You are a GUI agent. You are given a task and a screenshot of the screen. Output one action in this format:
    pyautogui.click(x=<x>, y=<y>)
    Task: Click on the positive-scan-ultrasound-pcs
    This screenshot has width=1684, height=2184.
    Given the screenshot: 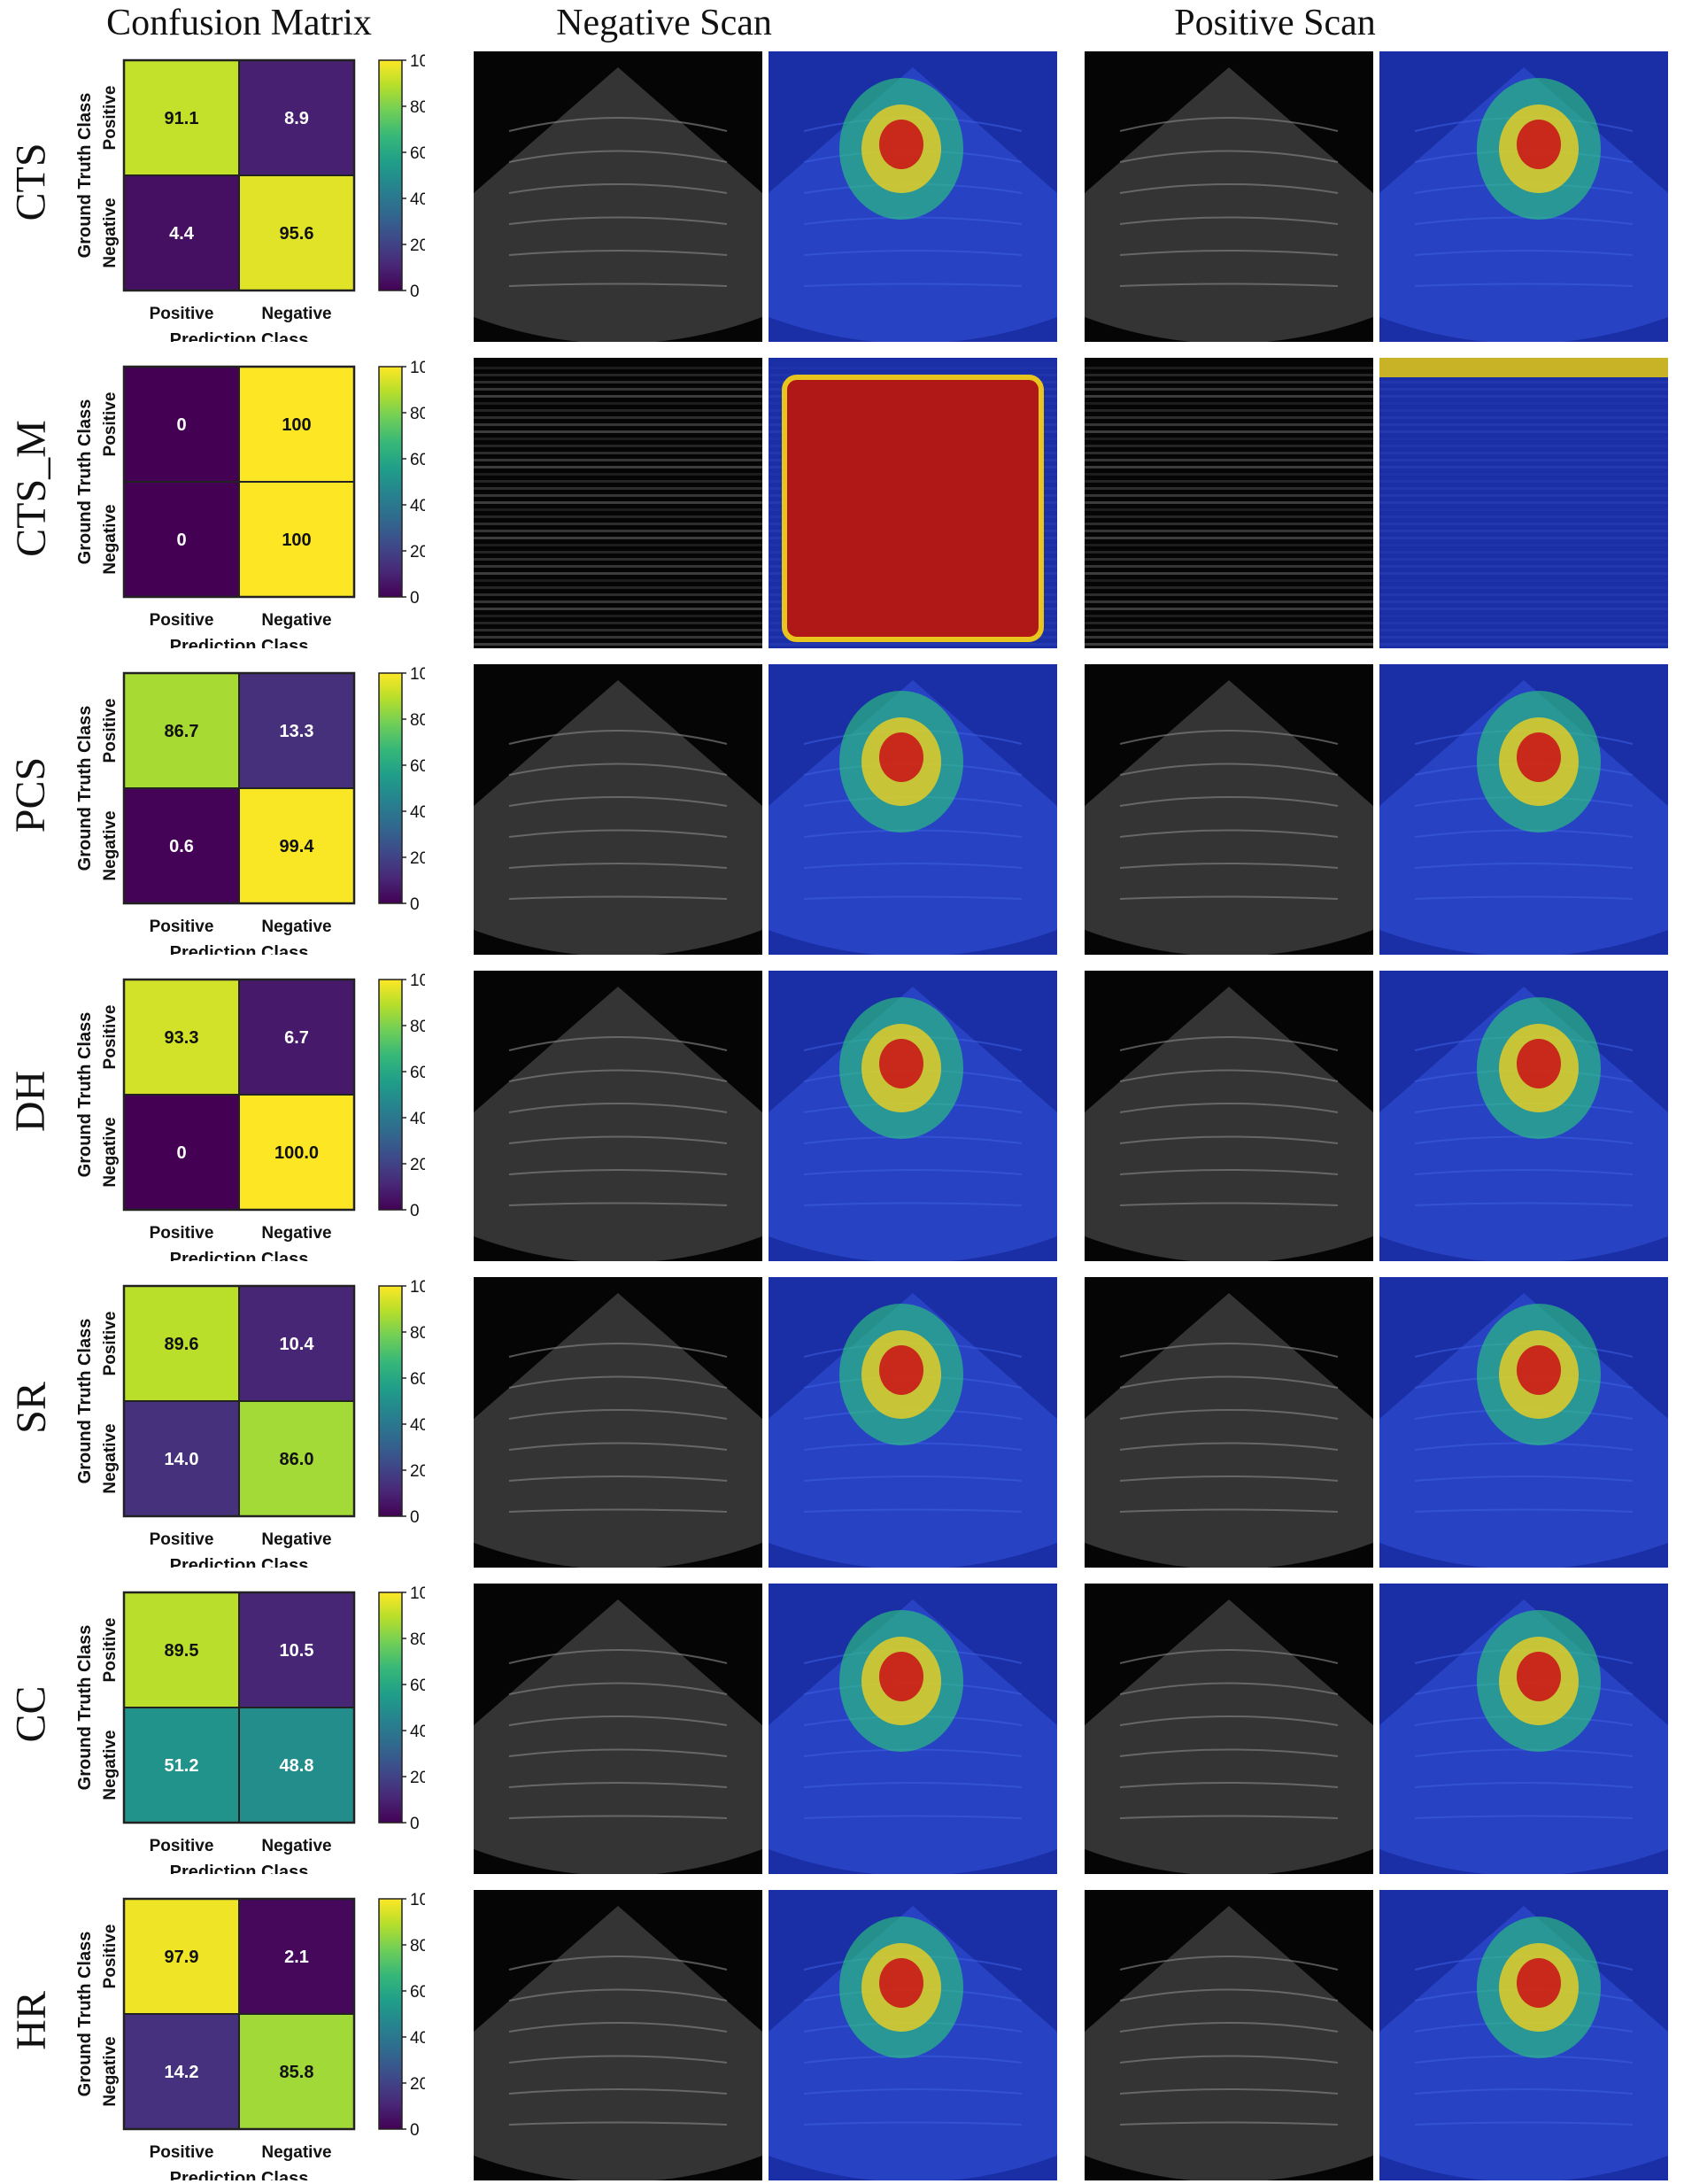 What is the action you would take?
    pyautogui.click(x=1229, y=809)
    